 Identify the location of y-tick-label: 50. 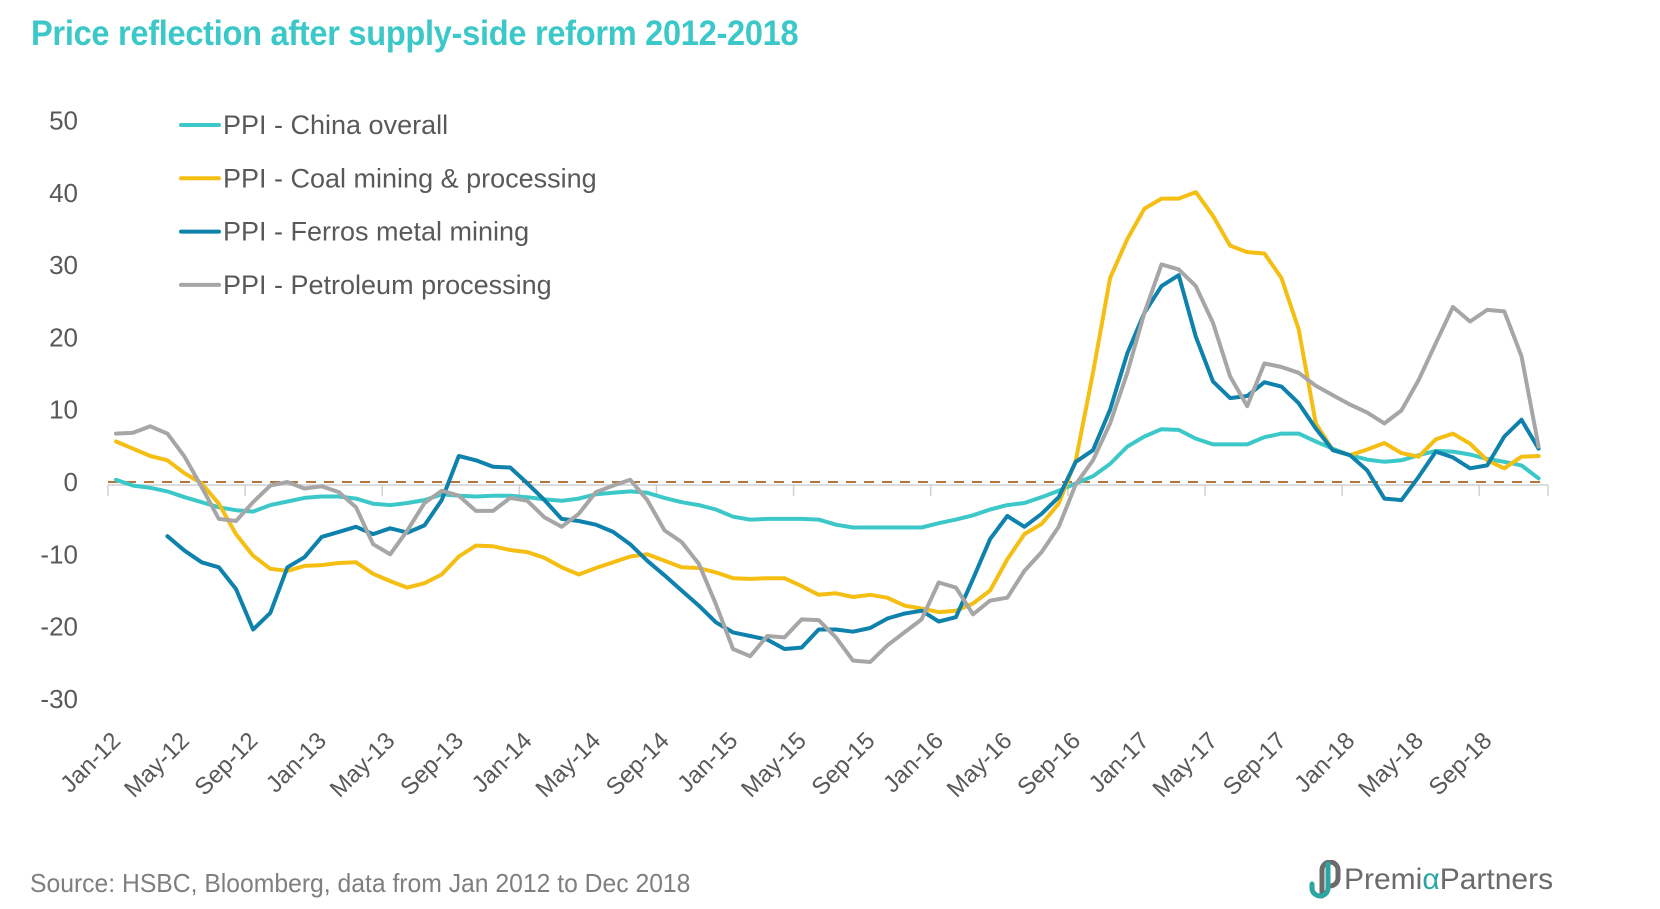
(63, 121).